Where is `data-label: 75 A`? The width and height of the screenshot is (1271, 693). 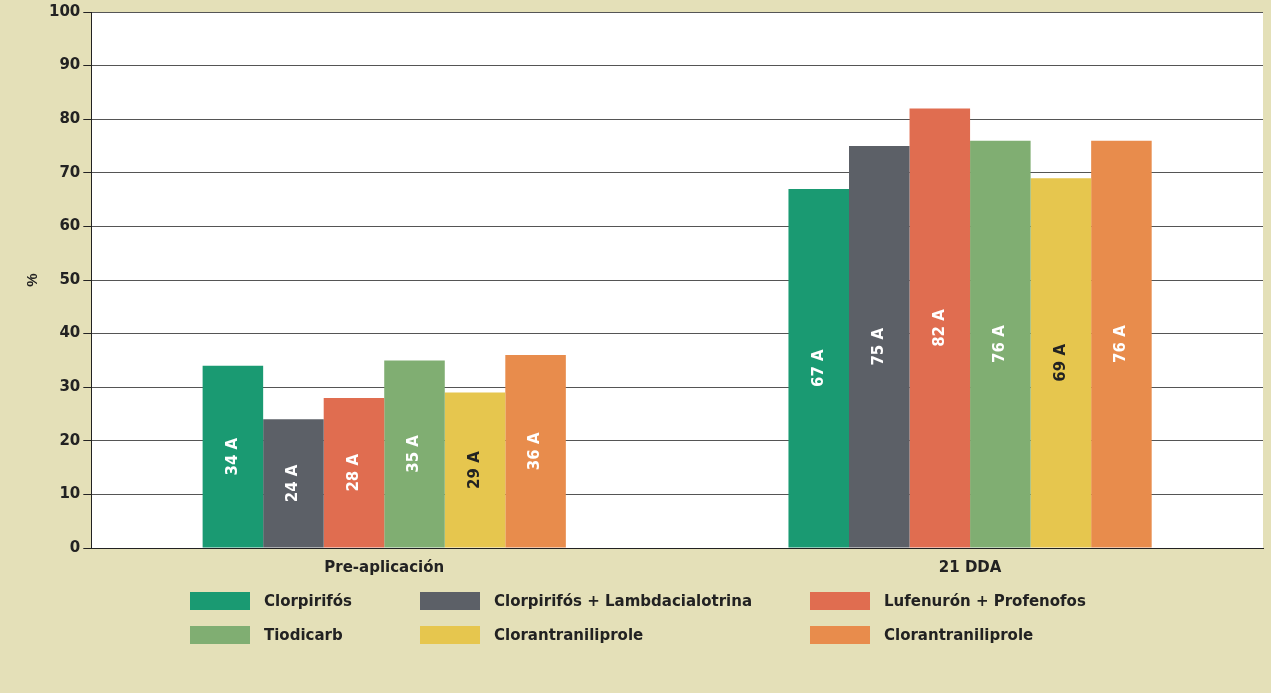
data-label: 75 A is located at coordinates (878, 346).